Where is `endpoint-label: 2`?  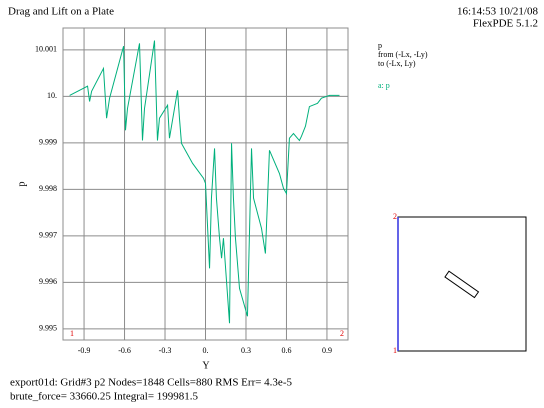
endpoint-label: 2 is located at coordinates (342, 333).